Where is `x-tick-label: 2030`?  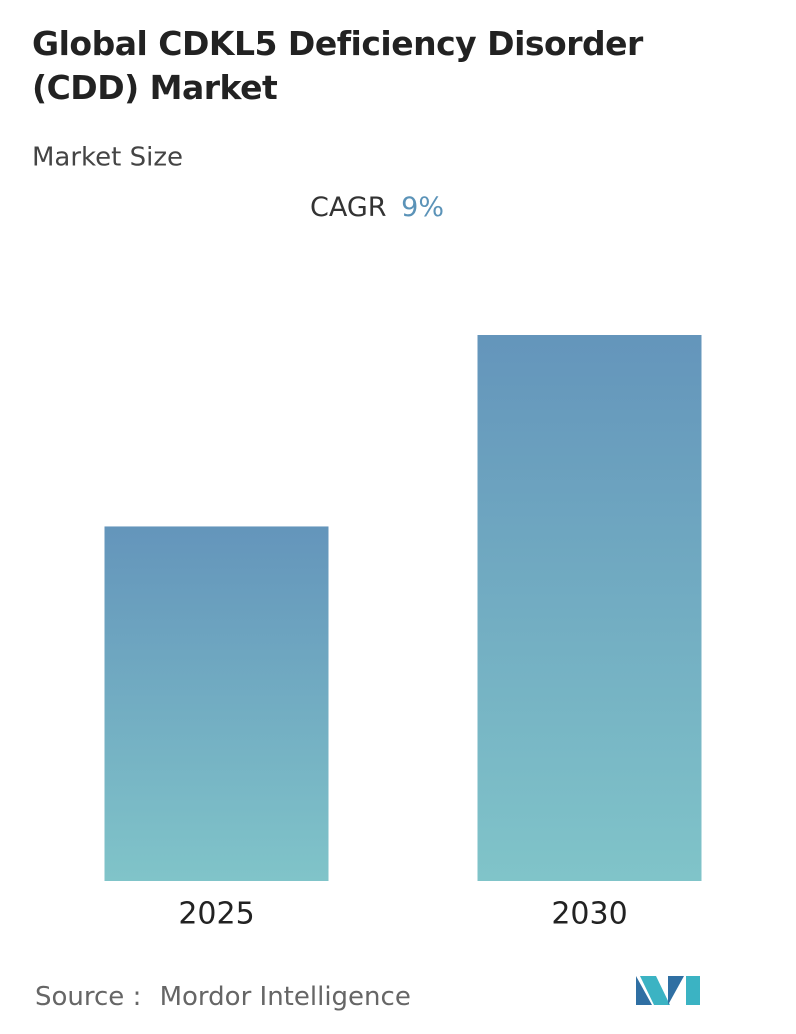 x-tick-label: 2030 is located at coordinates (589, 914).